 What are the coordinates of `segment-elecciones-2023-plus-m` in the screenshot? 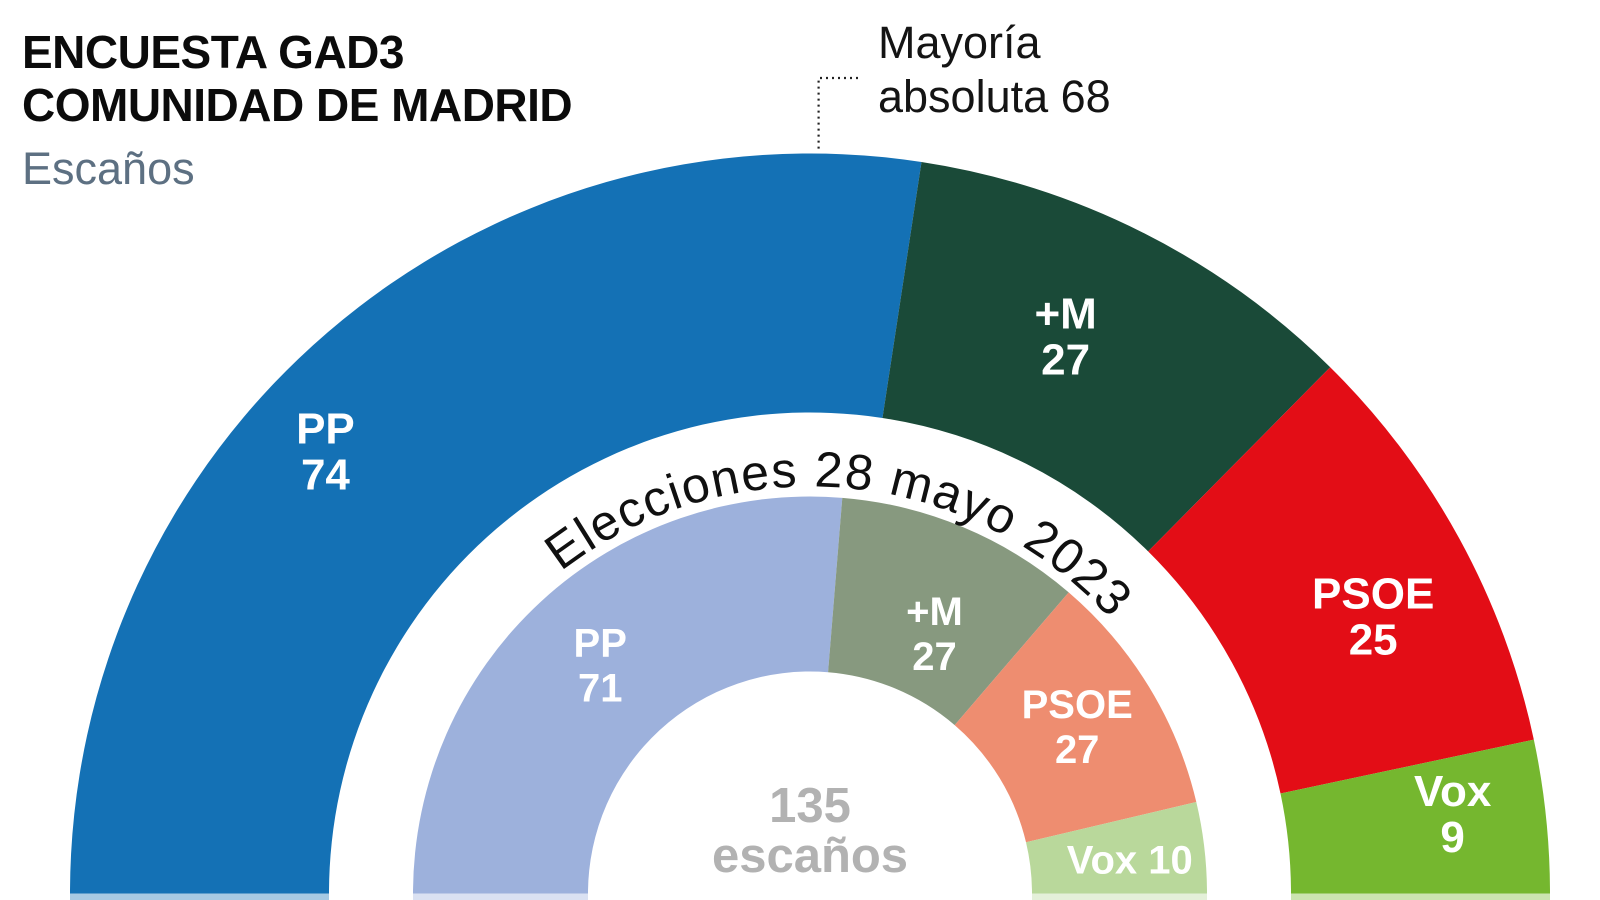 It's located at (948, 611).